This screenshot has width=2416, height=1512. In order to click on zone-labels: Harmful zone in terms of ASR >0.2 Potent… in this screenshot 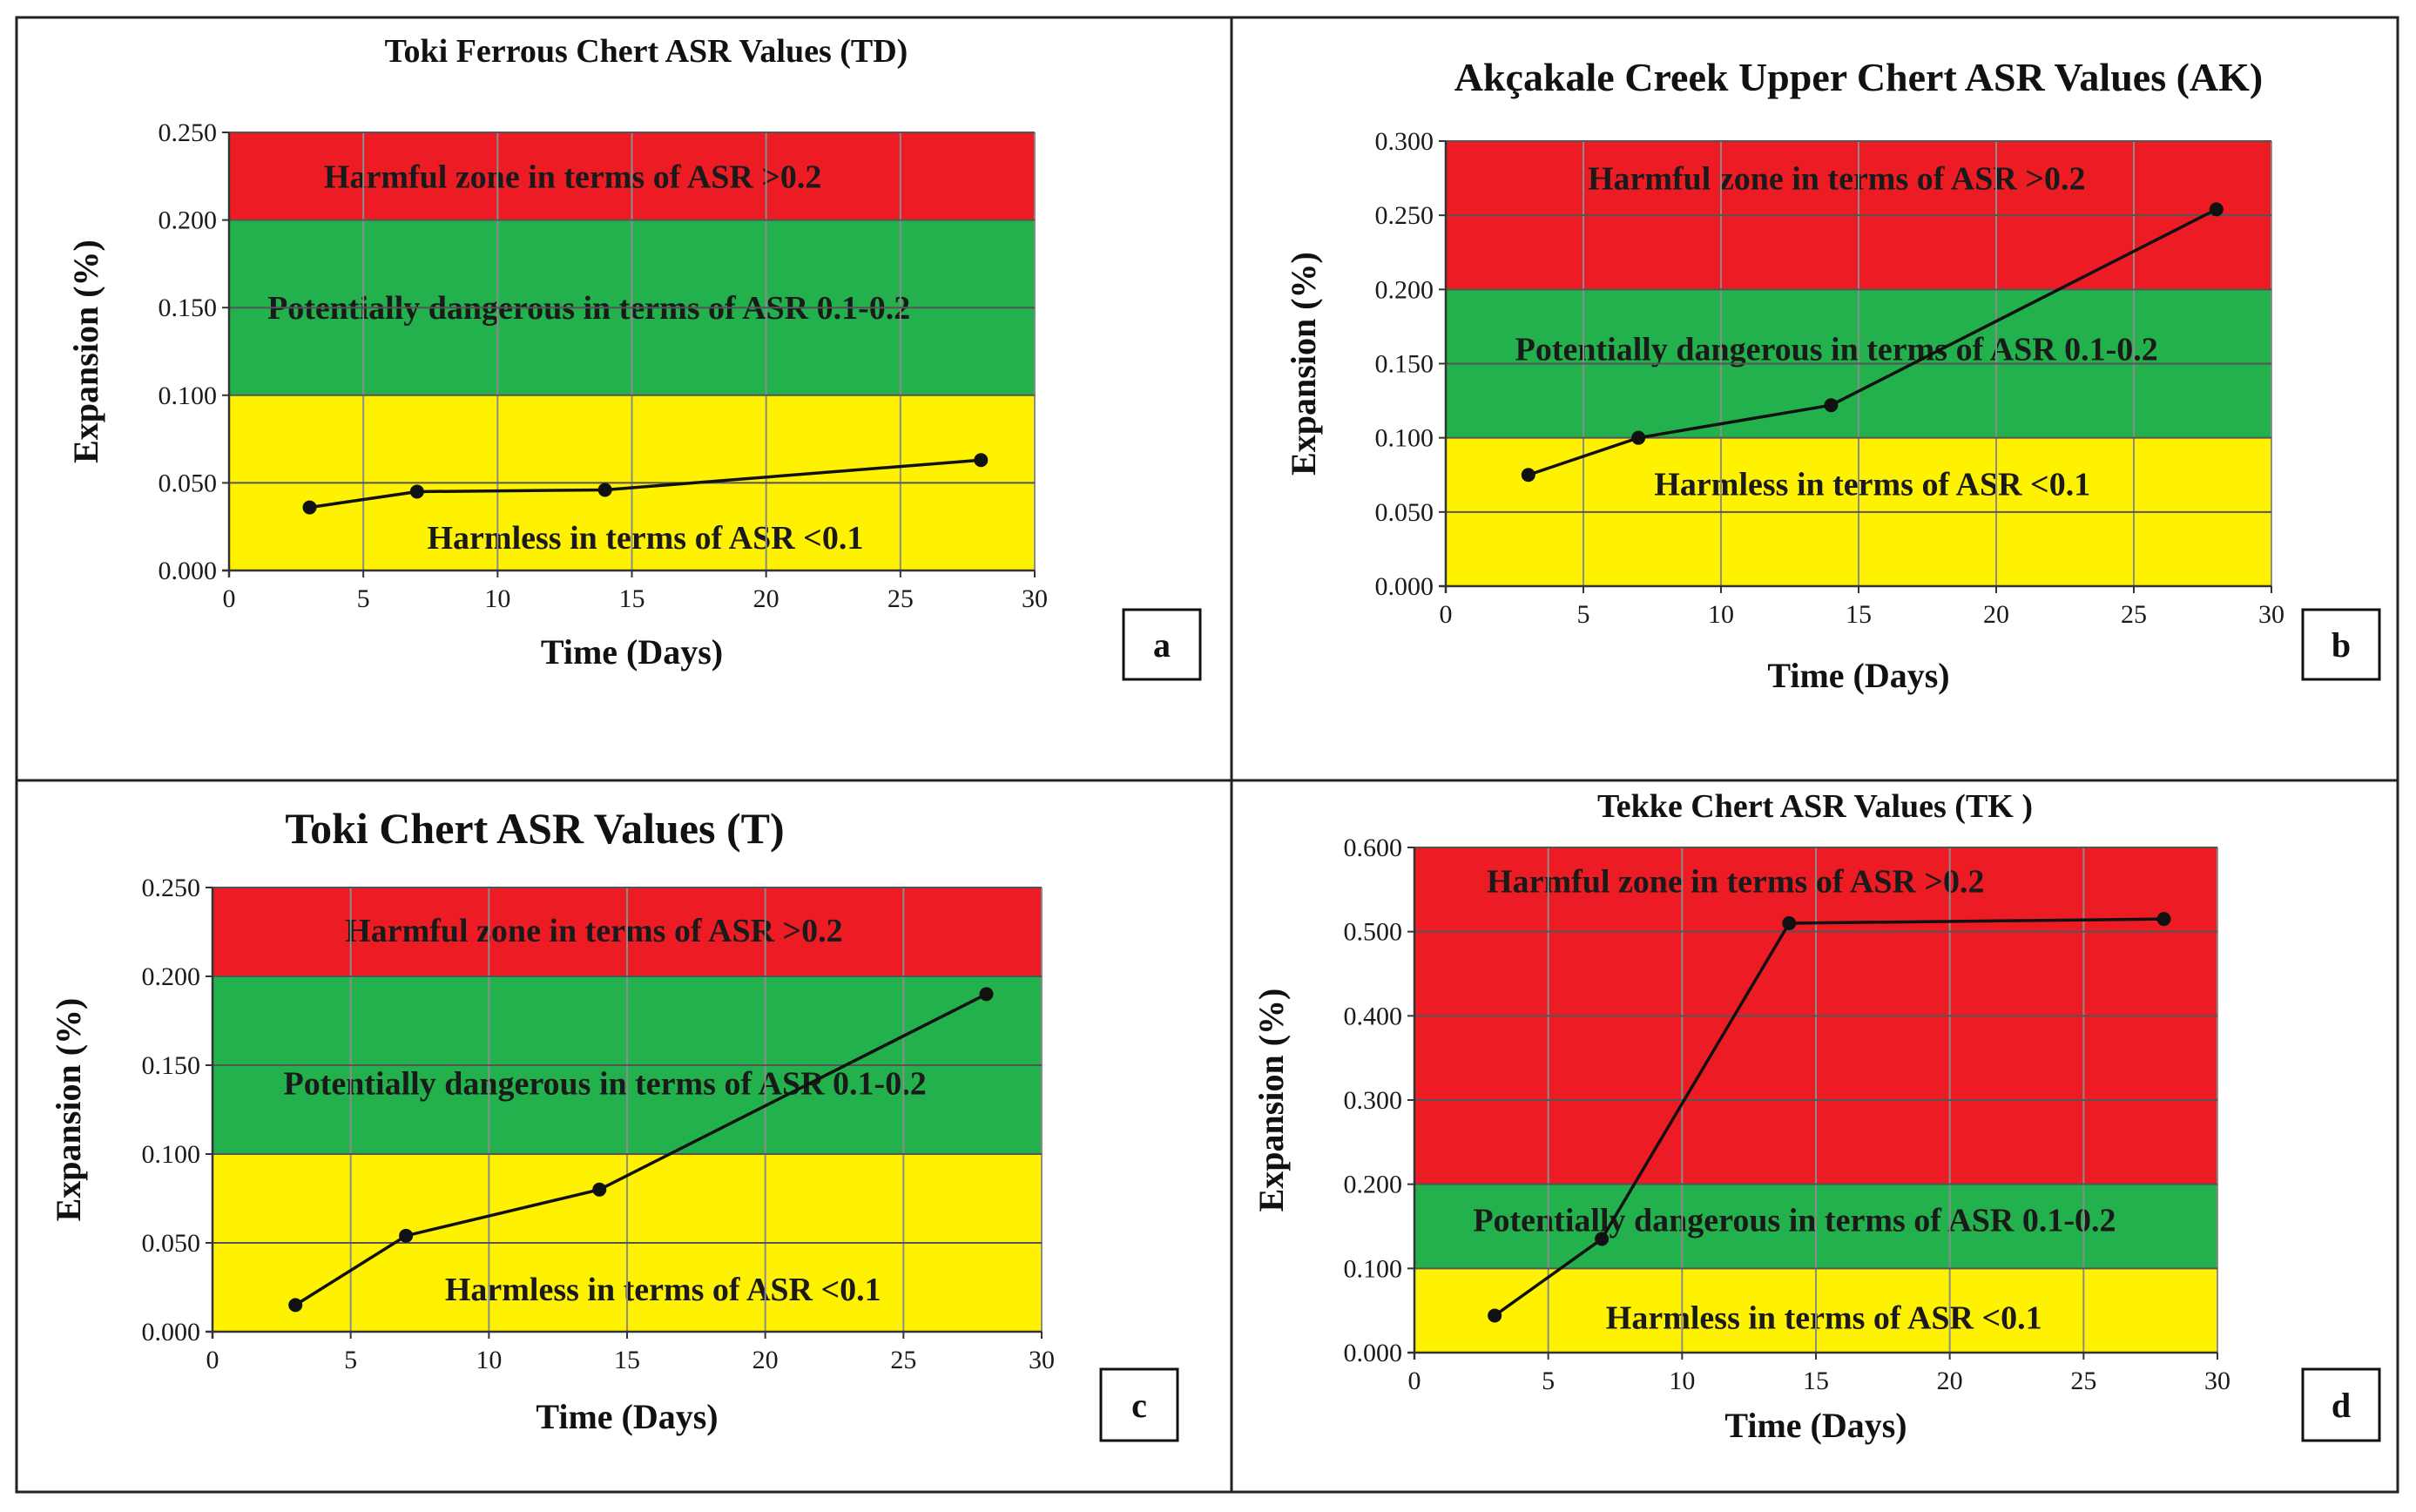, I will do `click(1836, 332)`.